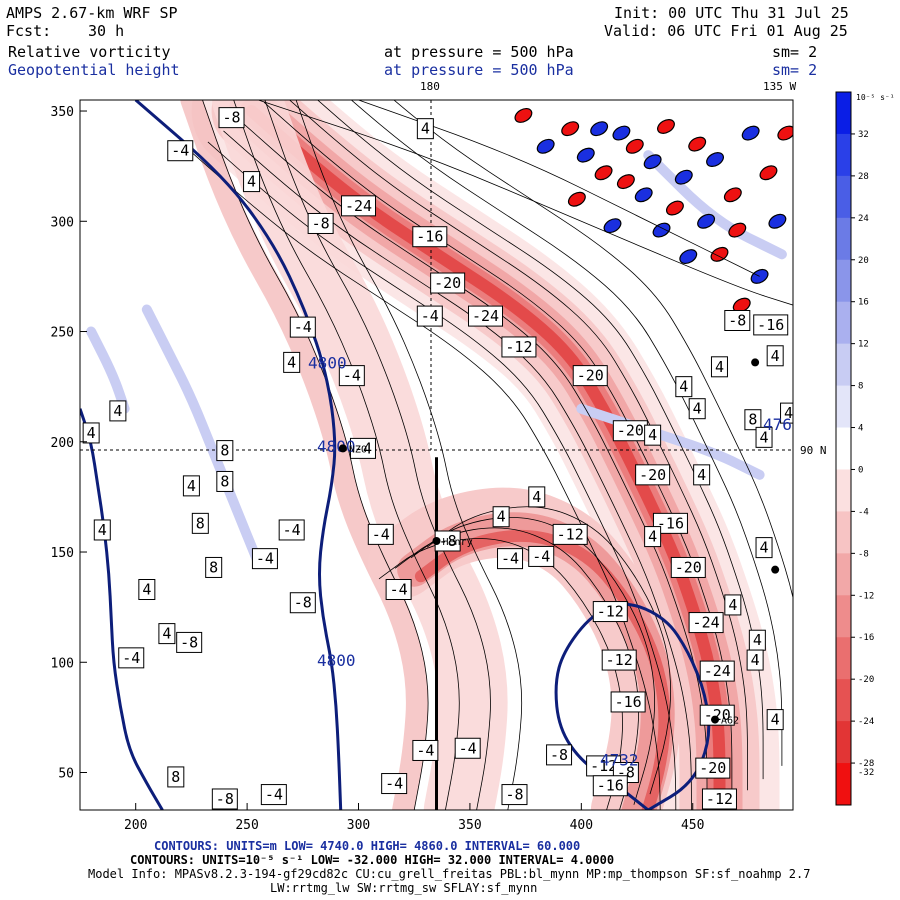  What do you see at coordinates (358, 825) in the screenshot?
I see `x-tick-label: 300` at bounding box center [358, 825].